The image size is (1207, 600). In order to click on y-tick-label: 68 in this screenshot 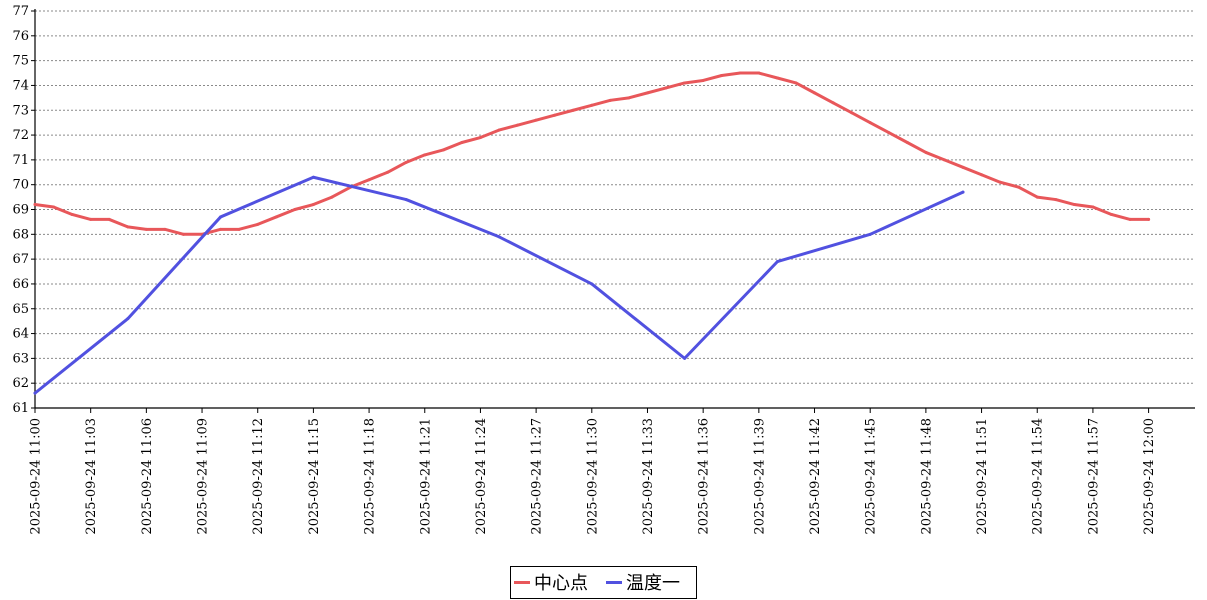, I will do `click(20, 234)`.